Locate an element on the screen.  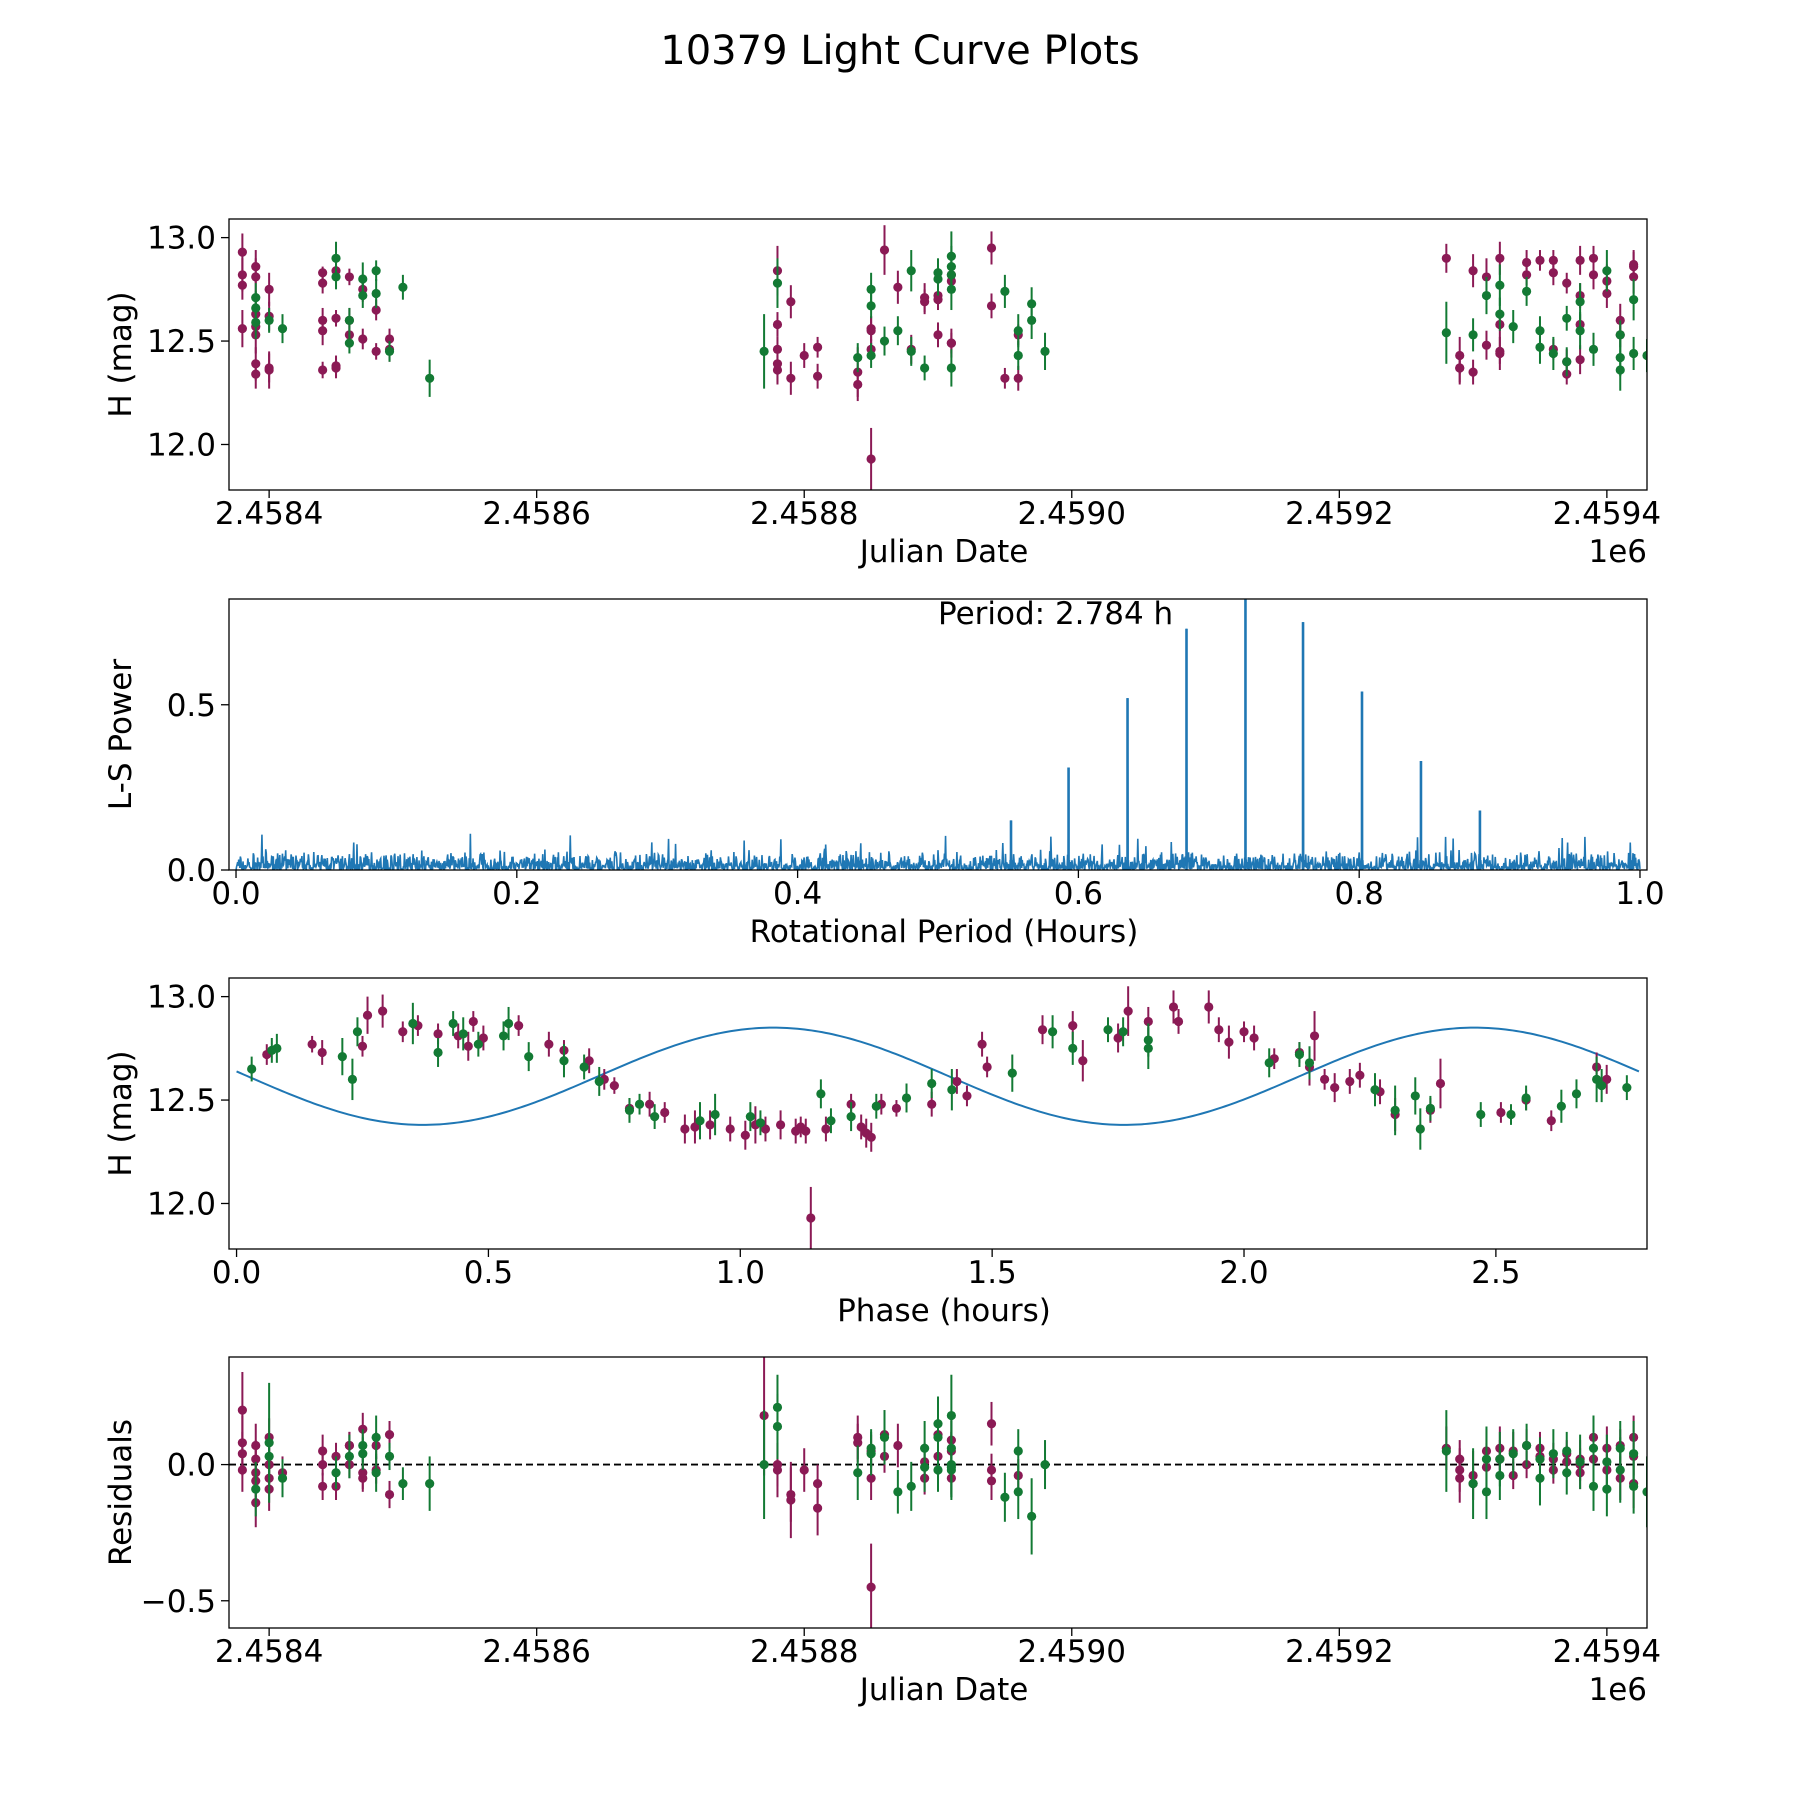
folded-axes-frame is located at coordinates (938, 1113).